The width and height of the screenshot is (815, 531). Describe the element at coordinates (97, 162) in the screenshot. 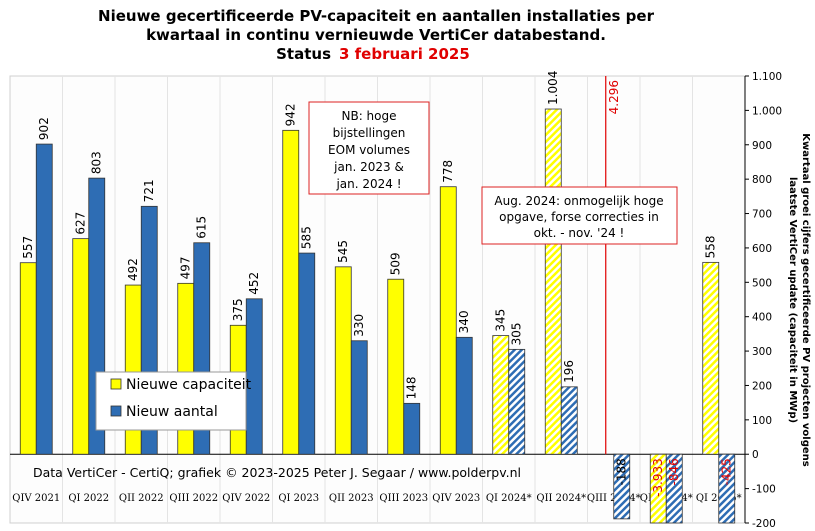

I see `value-label: 803` at that location.